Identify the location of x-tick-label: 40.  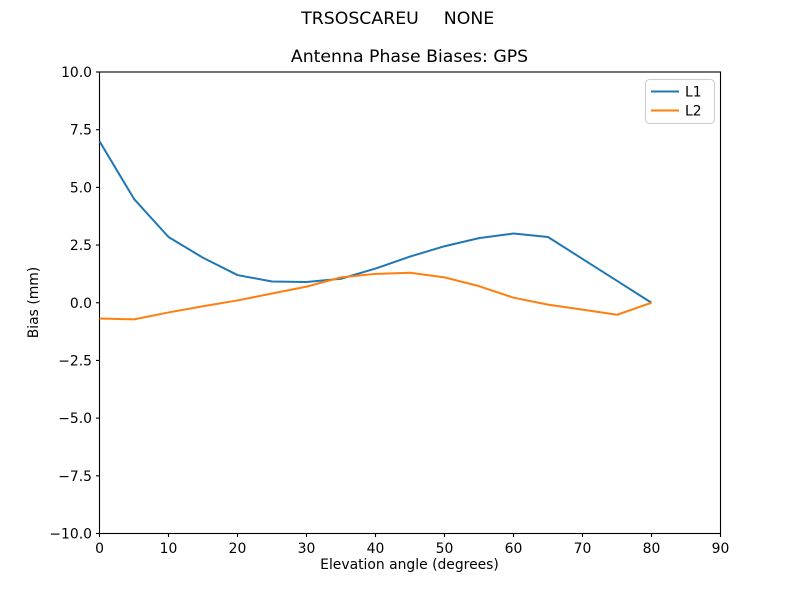
(376, 549).